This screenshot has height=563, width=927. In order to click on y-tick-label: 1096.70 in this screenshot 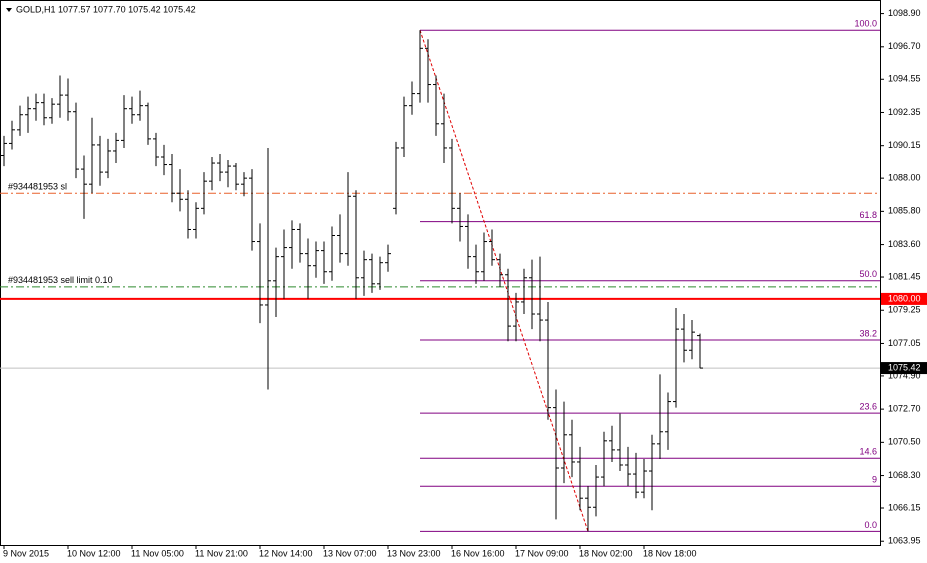, I will do `click(904, 46)`.